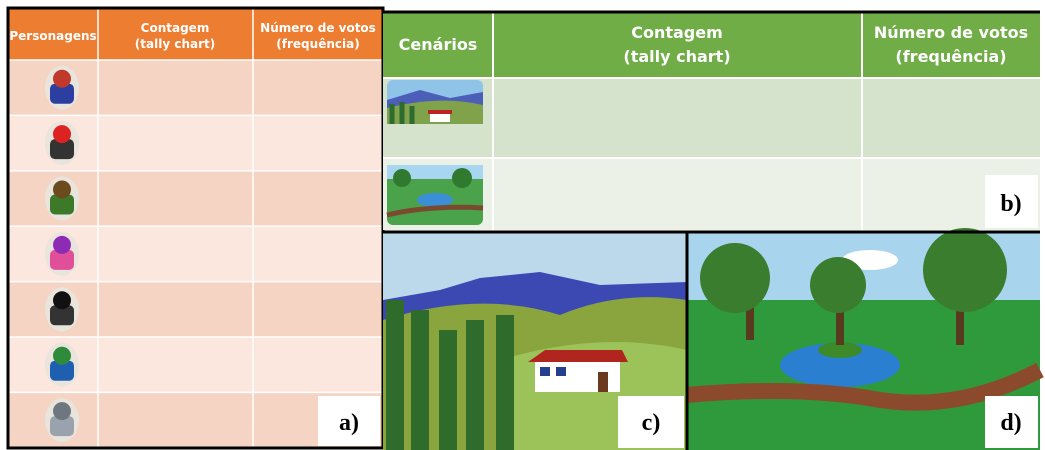 The width and height of the screenshot is (1045, 450). I want to click on painting-c: c), so click(535, 341).